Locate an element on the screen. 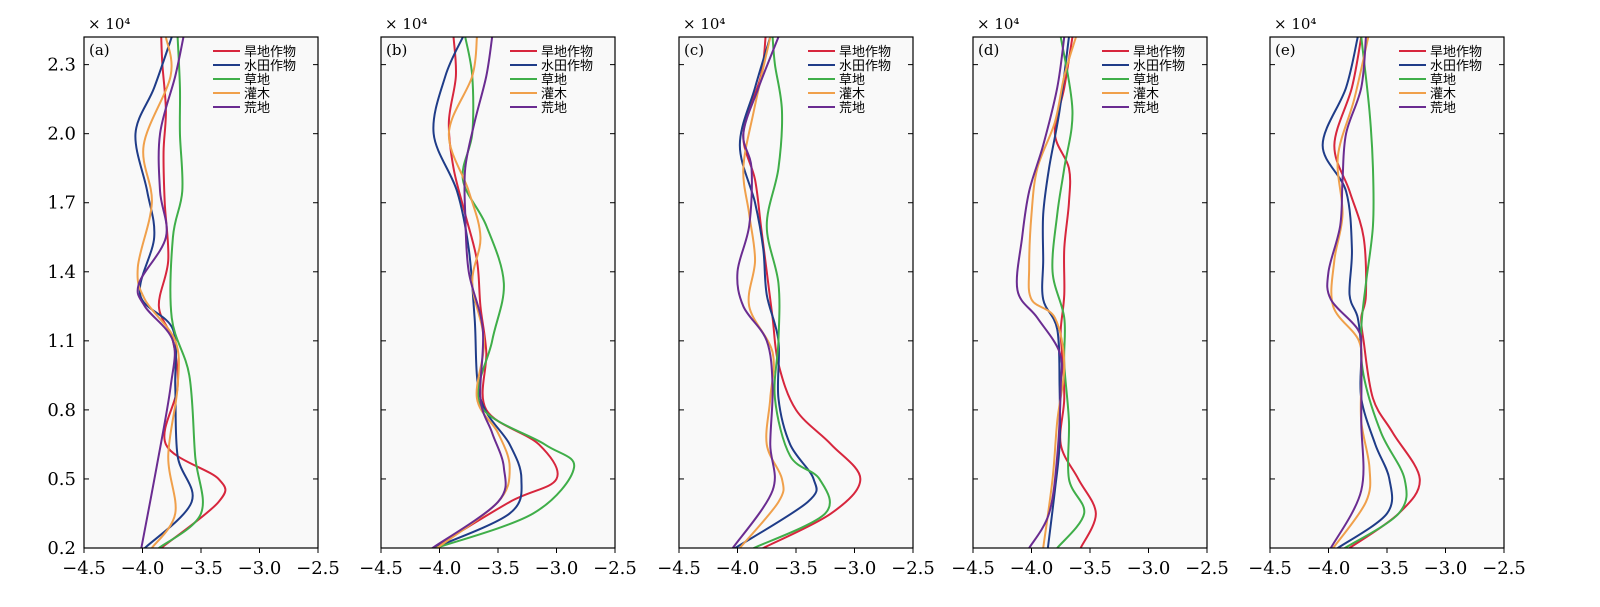 The height and width of the screenshot is (607, 1600). panel-label: (e) is located at coordinates (1285, 50).